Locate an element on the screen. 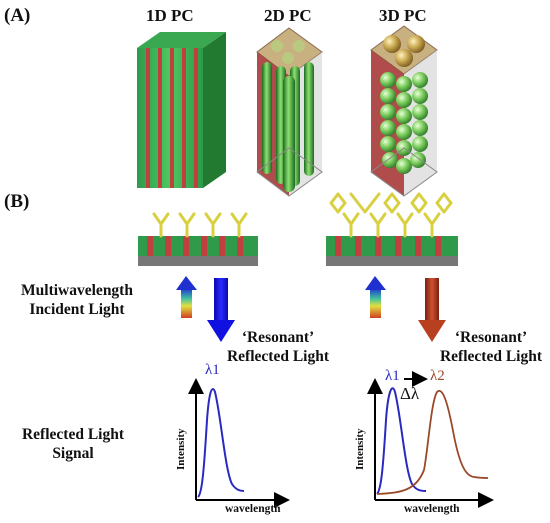 This screenshot has height=523, width=550. sphere-lattice-icon is located at coordinates (404, 111).